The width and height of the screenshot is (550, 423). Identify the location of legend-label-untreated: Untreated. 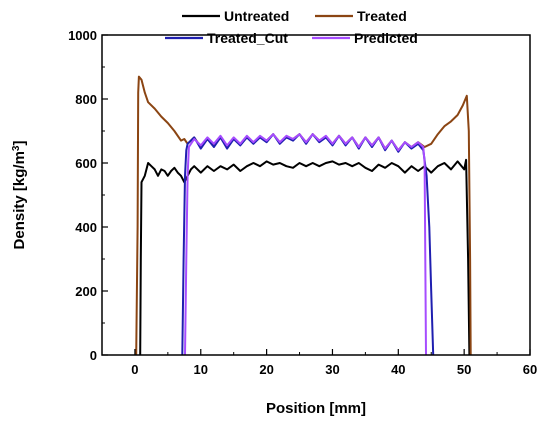
(256, 16).